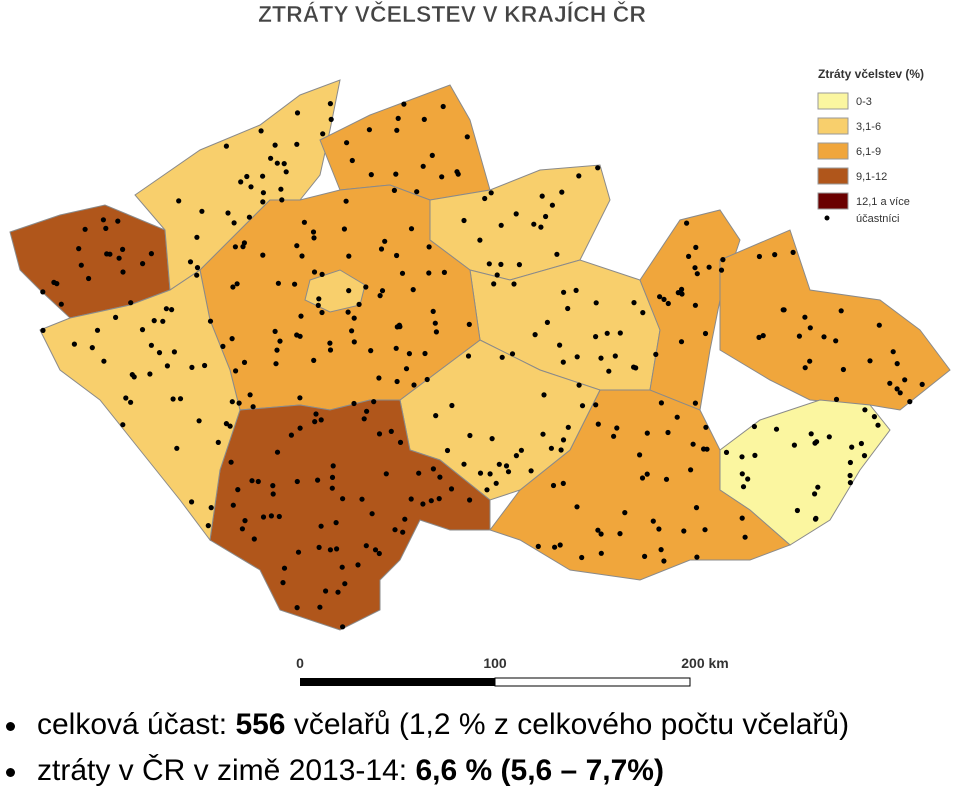 The width and height of the screenshot is (960, 795). What do you see at coordinates (864, 102) in the screenshot?
I see `legend-label: 0-3` at bounding box center [864, 102].